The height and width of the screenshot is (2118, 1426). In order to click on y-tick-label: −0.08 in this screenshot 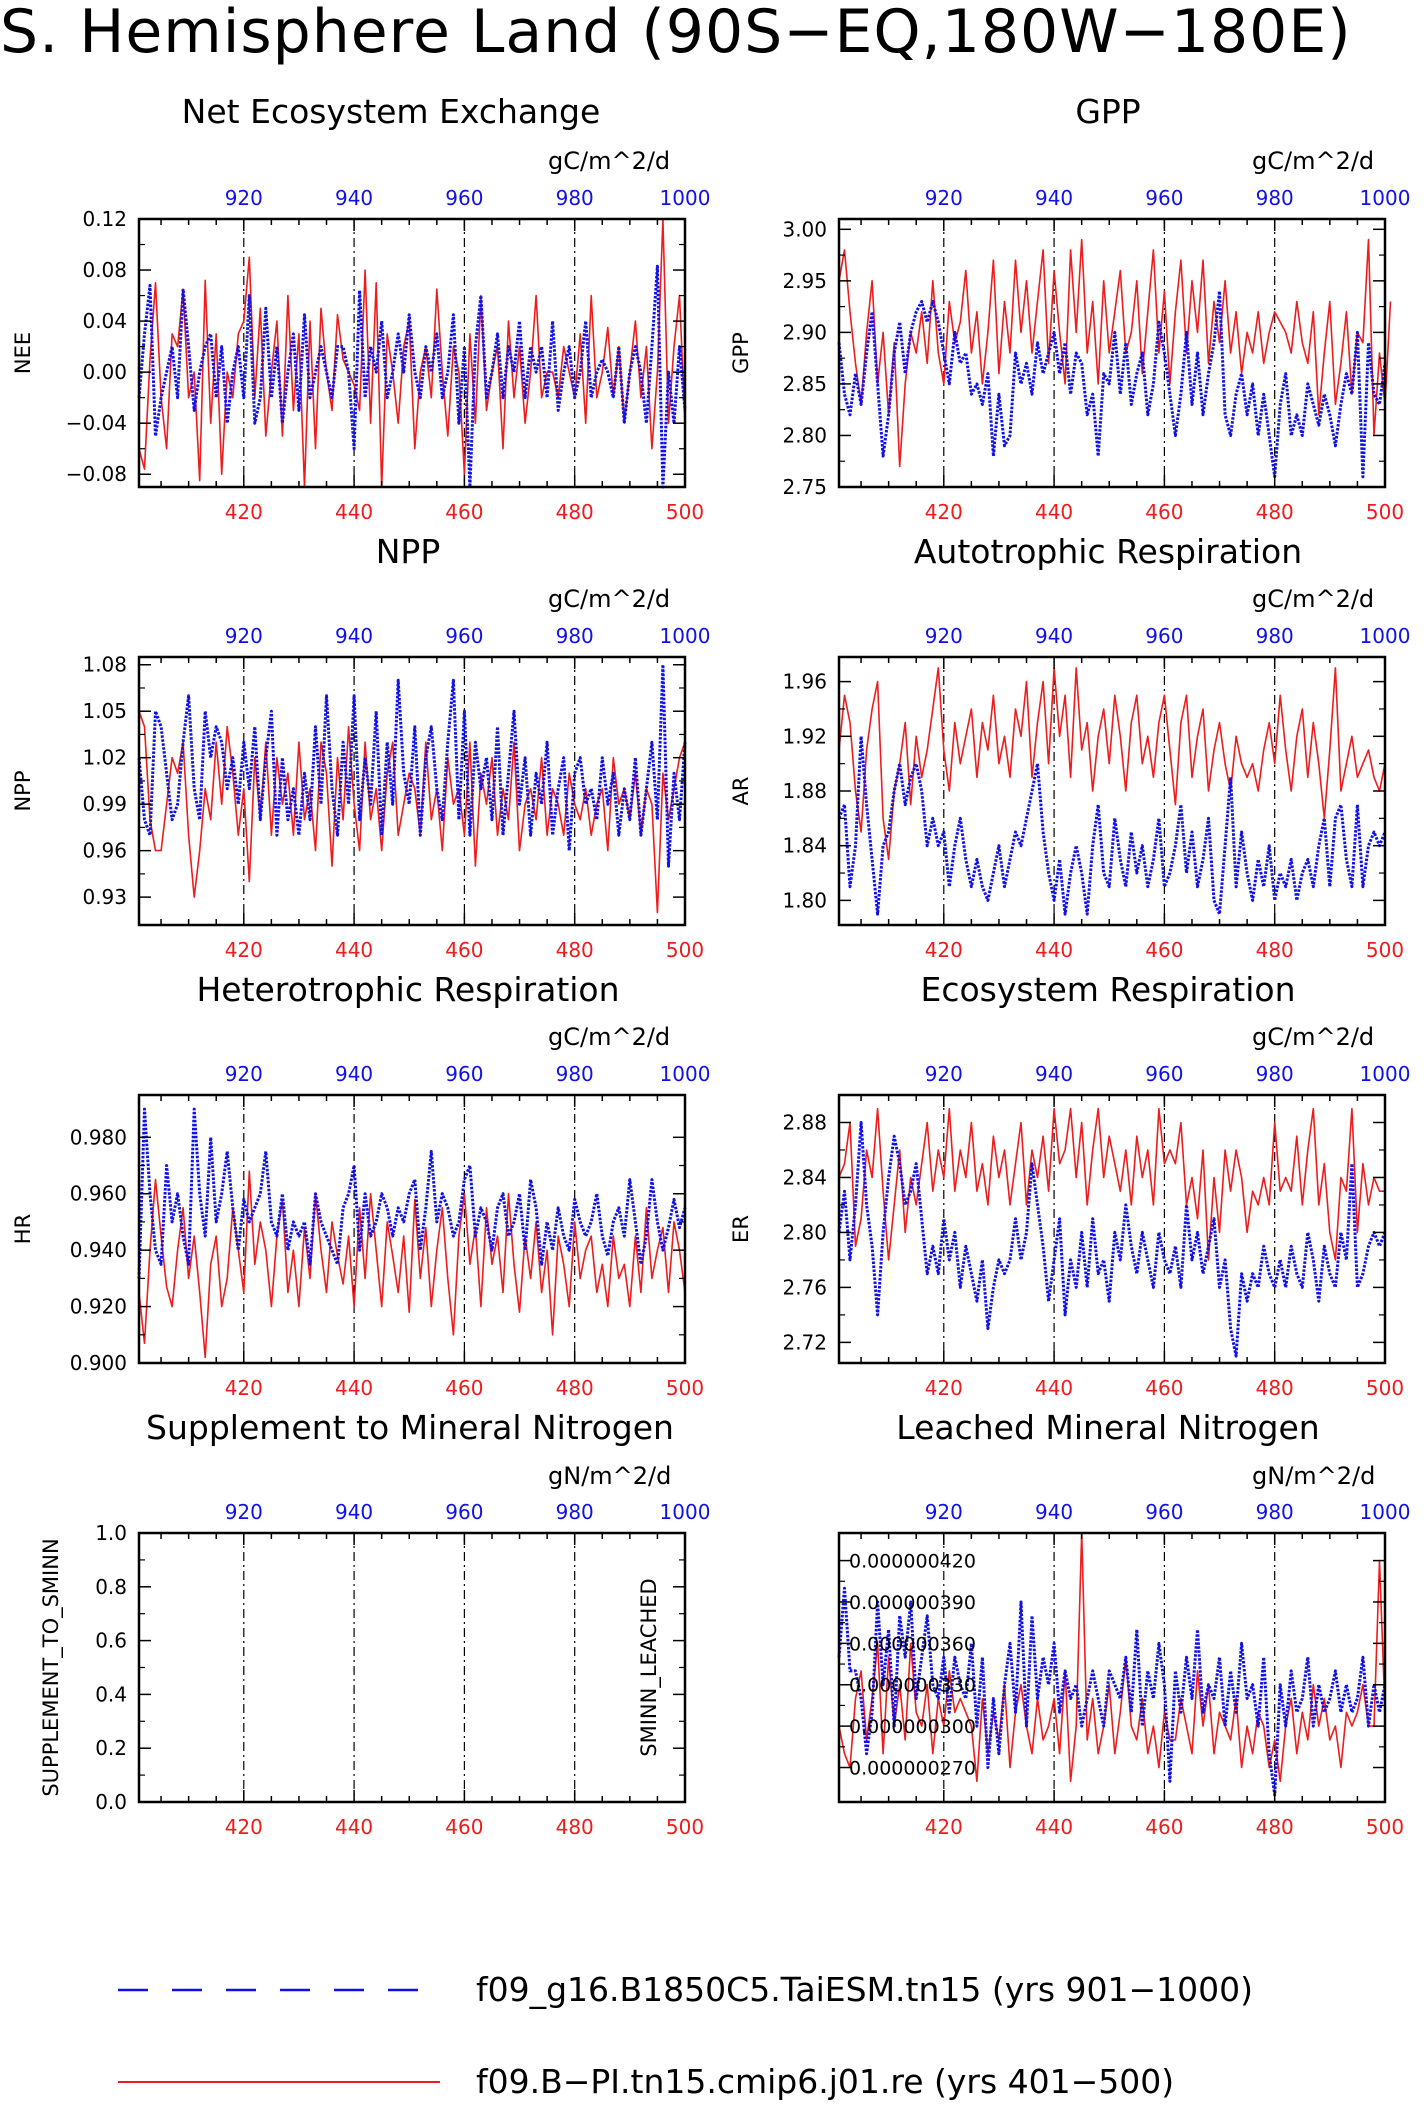, I will do `click(96, 474)`.